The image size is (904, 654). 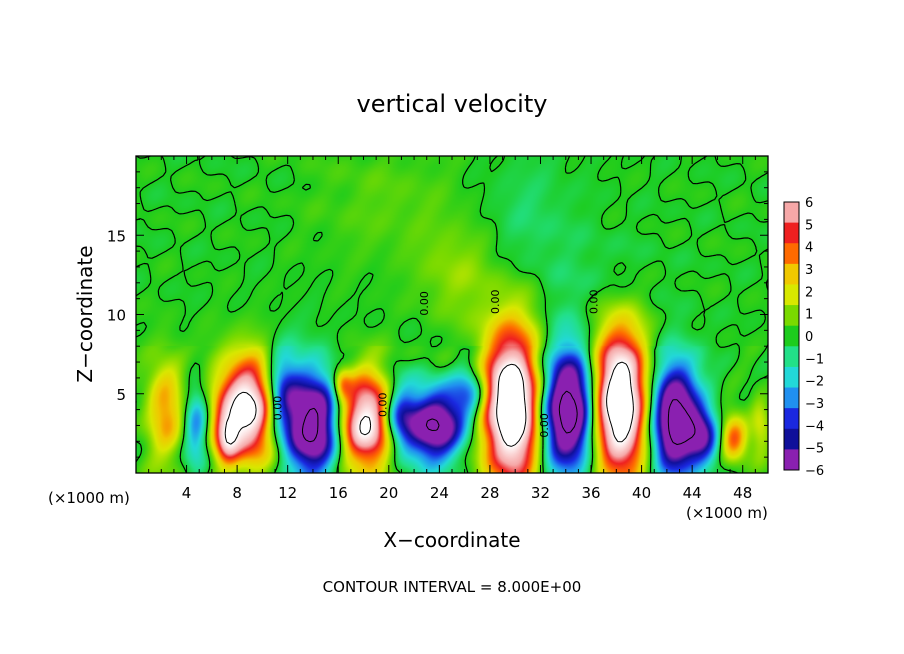 I want to click on contour-label-layer: 0.00 0.00 0.00 0.00 0.00 0.00, so click(x=435, y=364).